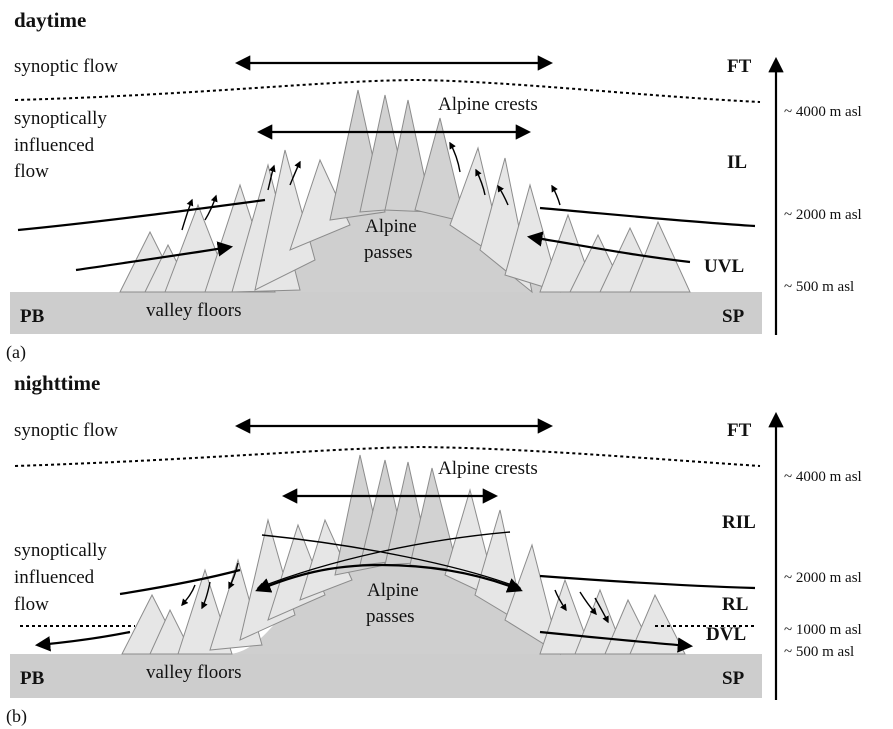  What do you see at coordinates (647, 582) in the screenshot?
I see `ril-boundary-right` at bounding box center [647, 582].